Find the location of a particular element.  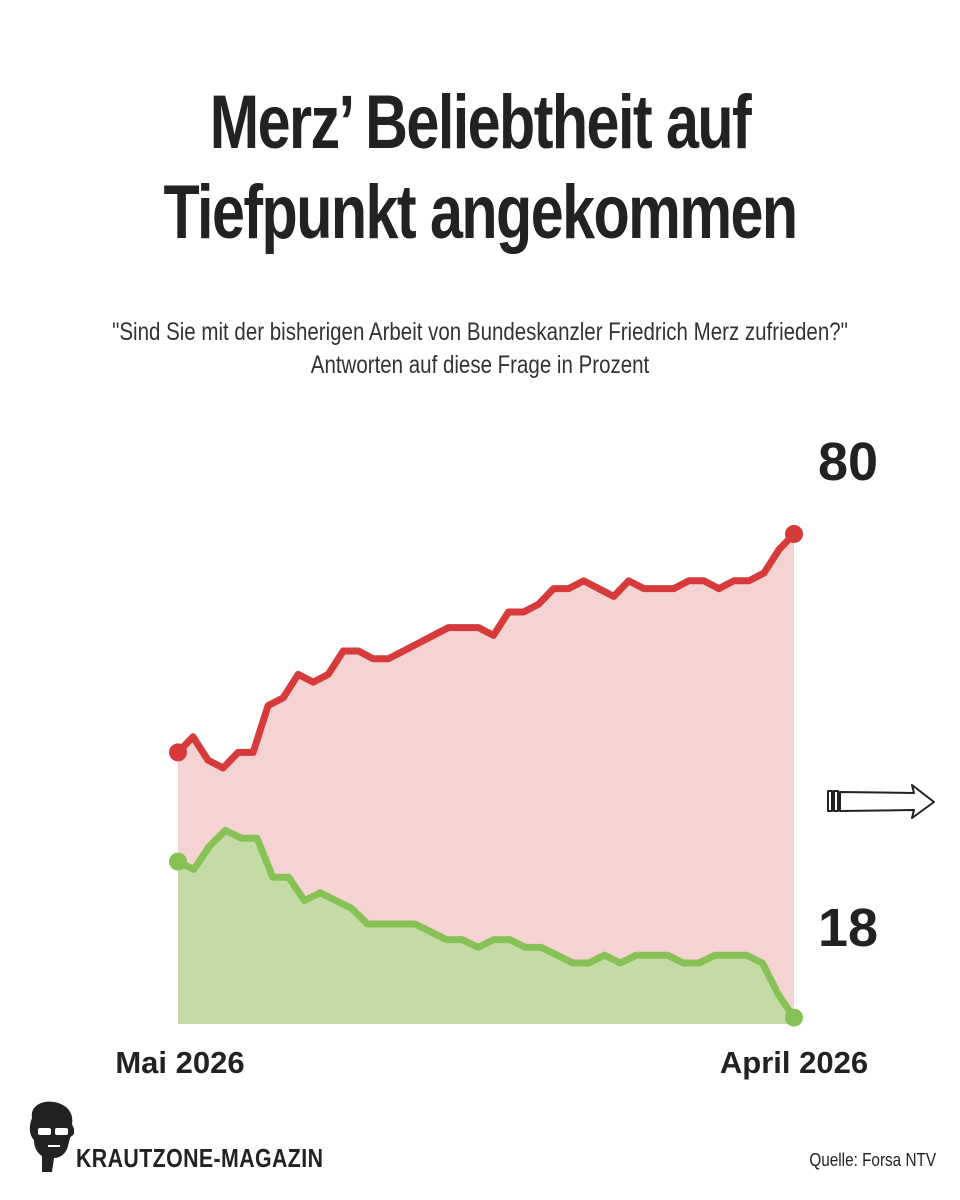

area-satisfied is located at coordinates (486, 927).